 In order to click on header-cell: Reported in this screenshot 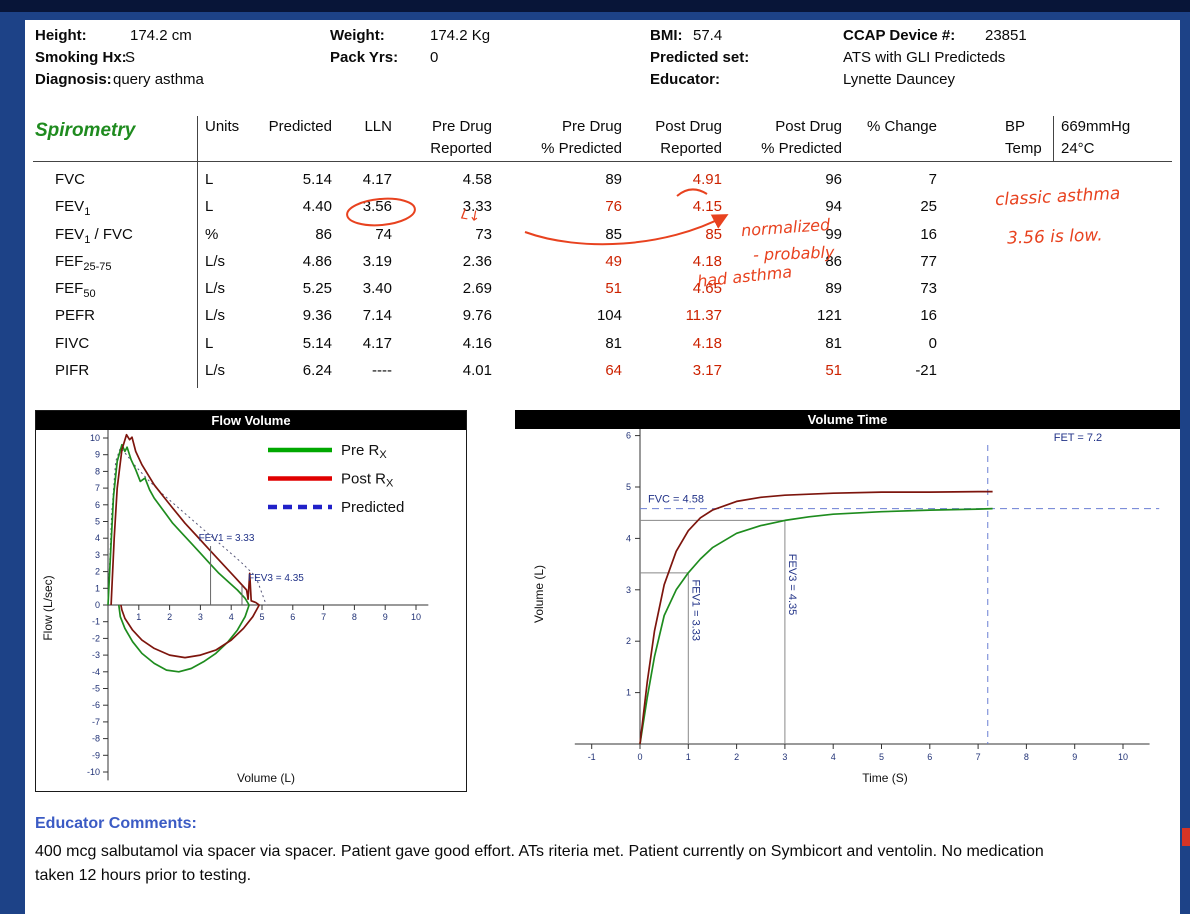, I will do `click(461, 148)`.